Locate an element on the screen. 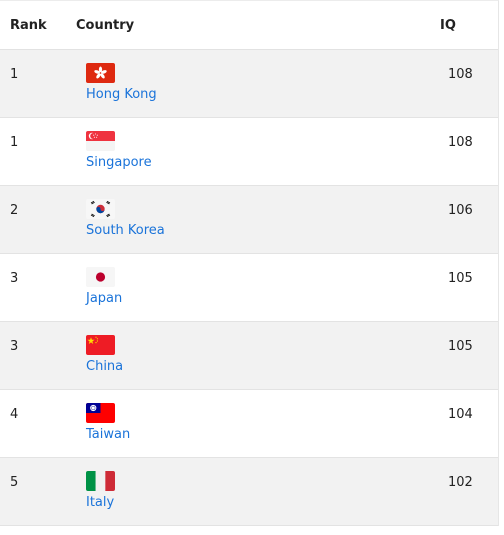  country-link: Italy is located at coordinates (100, 502).